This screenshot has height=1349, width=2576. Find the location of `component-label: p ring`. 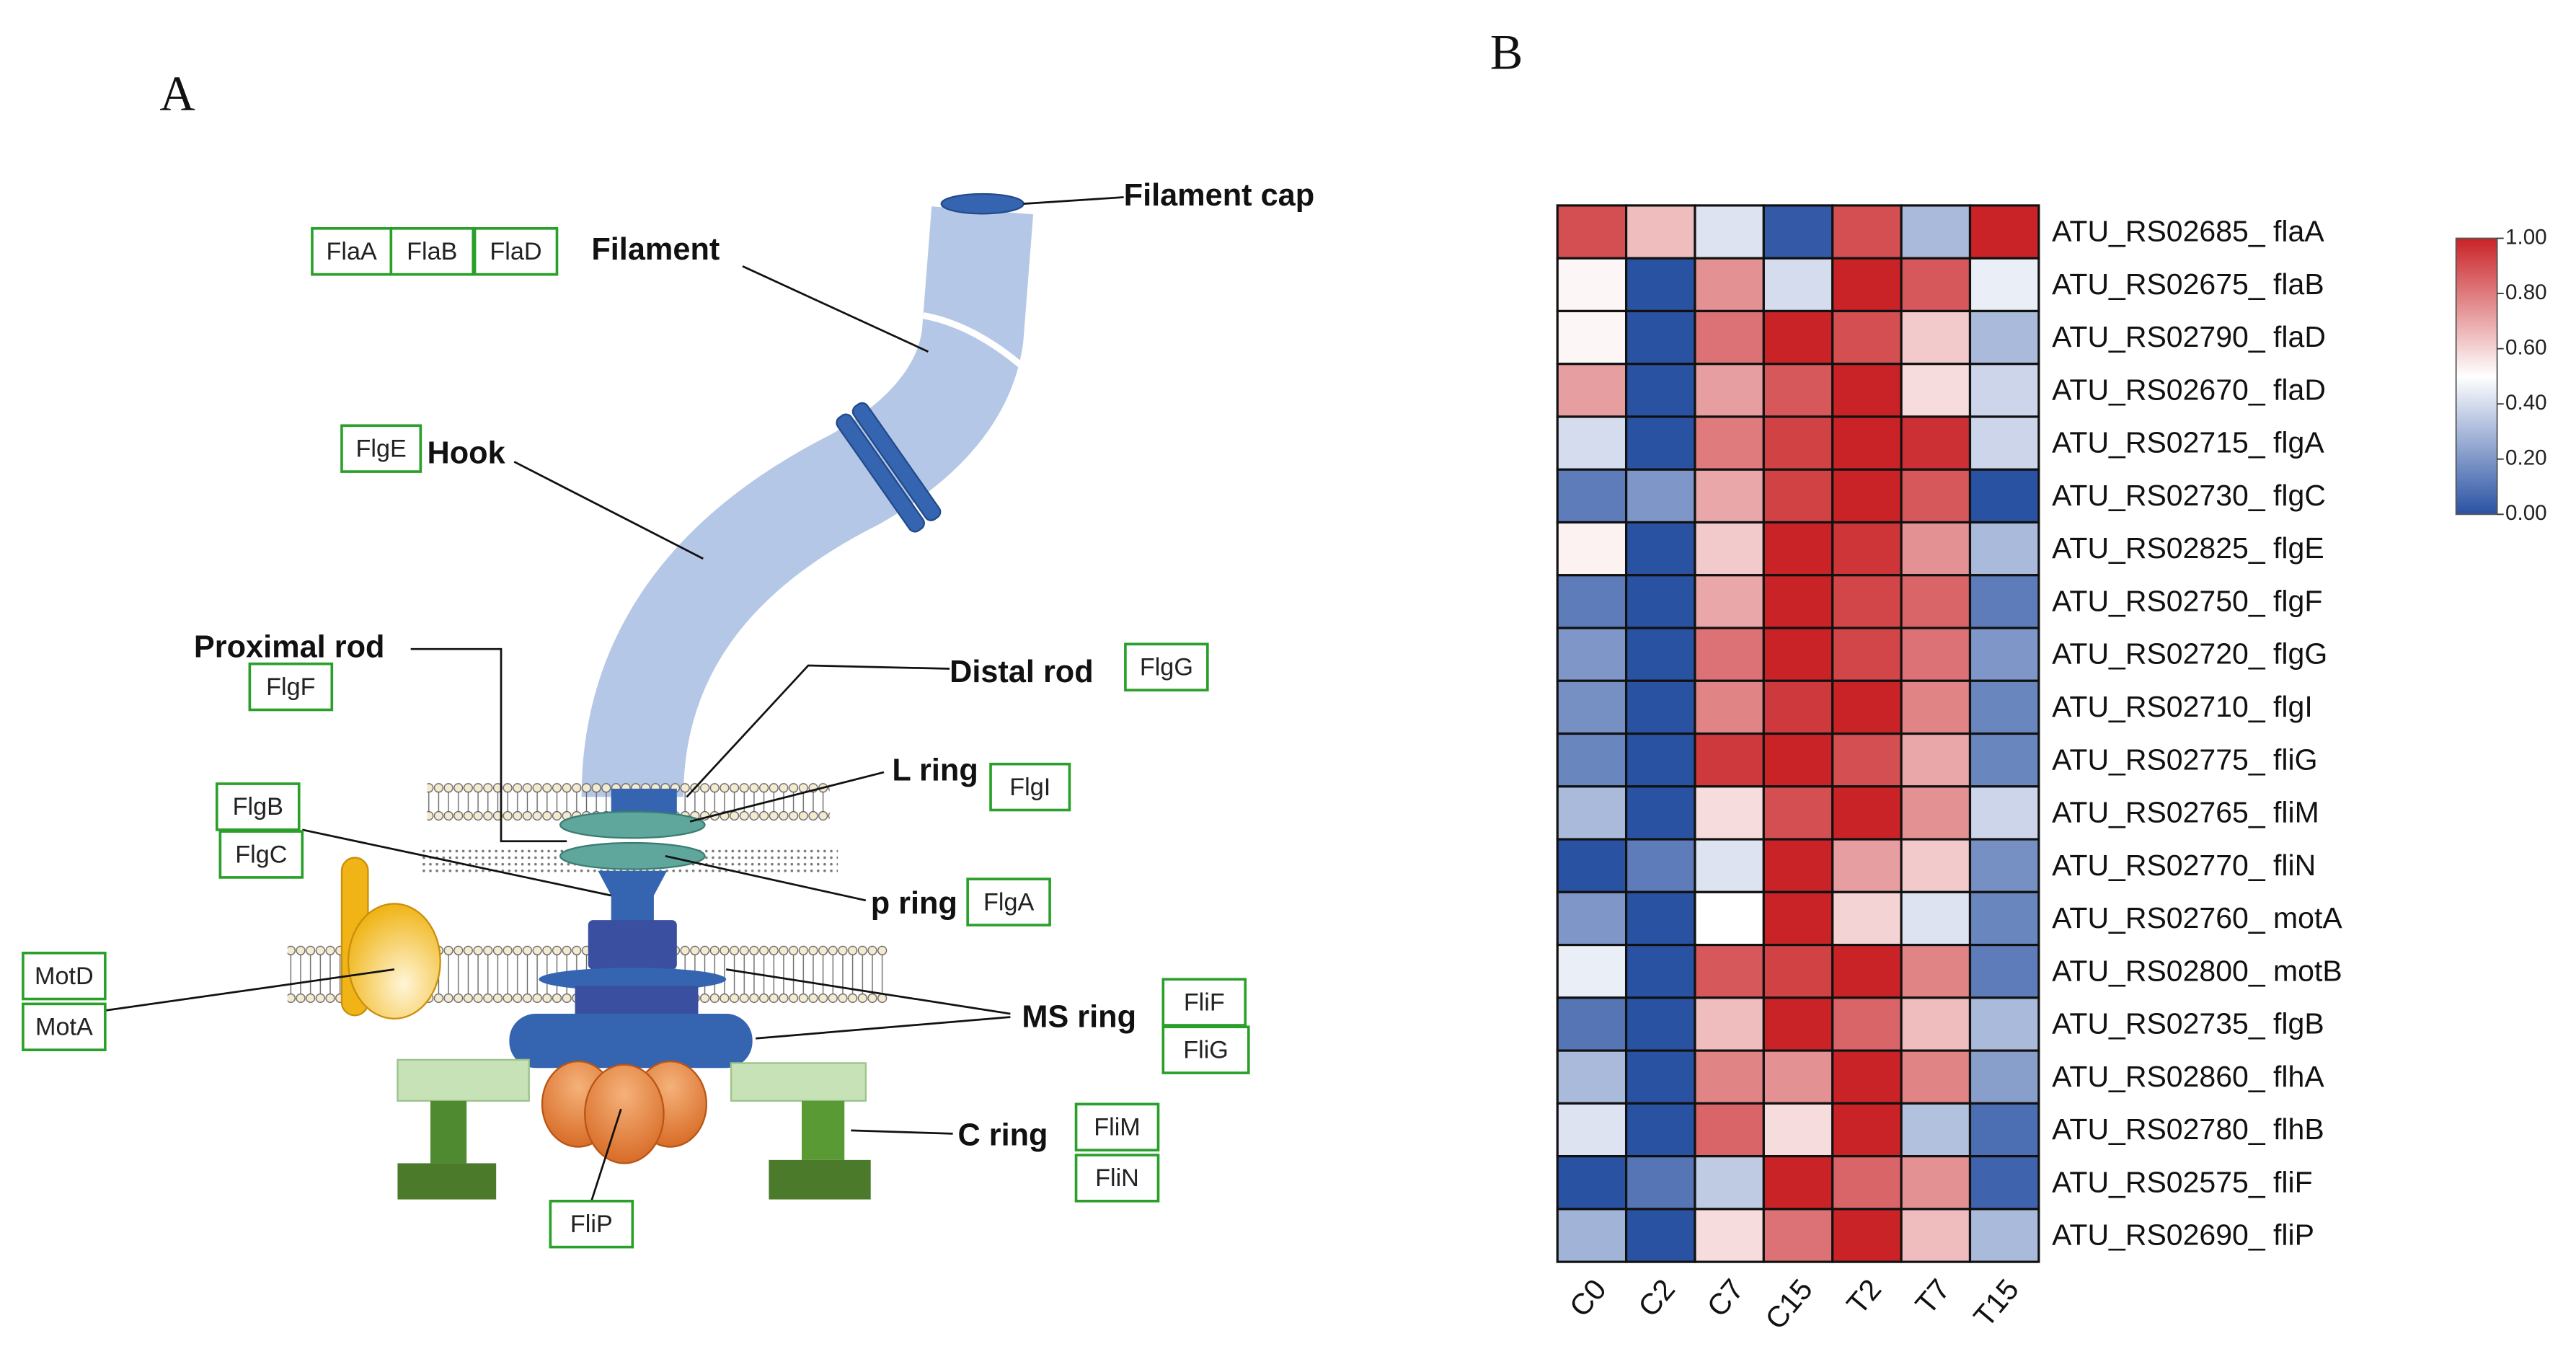

component-label: p ring is located at coordinates (914, 903).